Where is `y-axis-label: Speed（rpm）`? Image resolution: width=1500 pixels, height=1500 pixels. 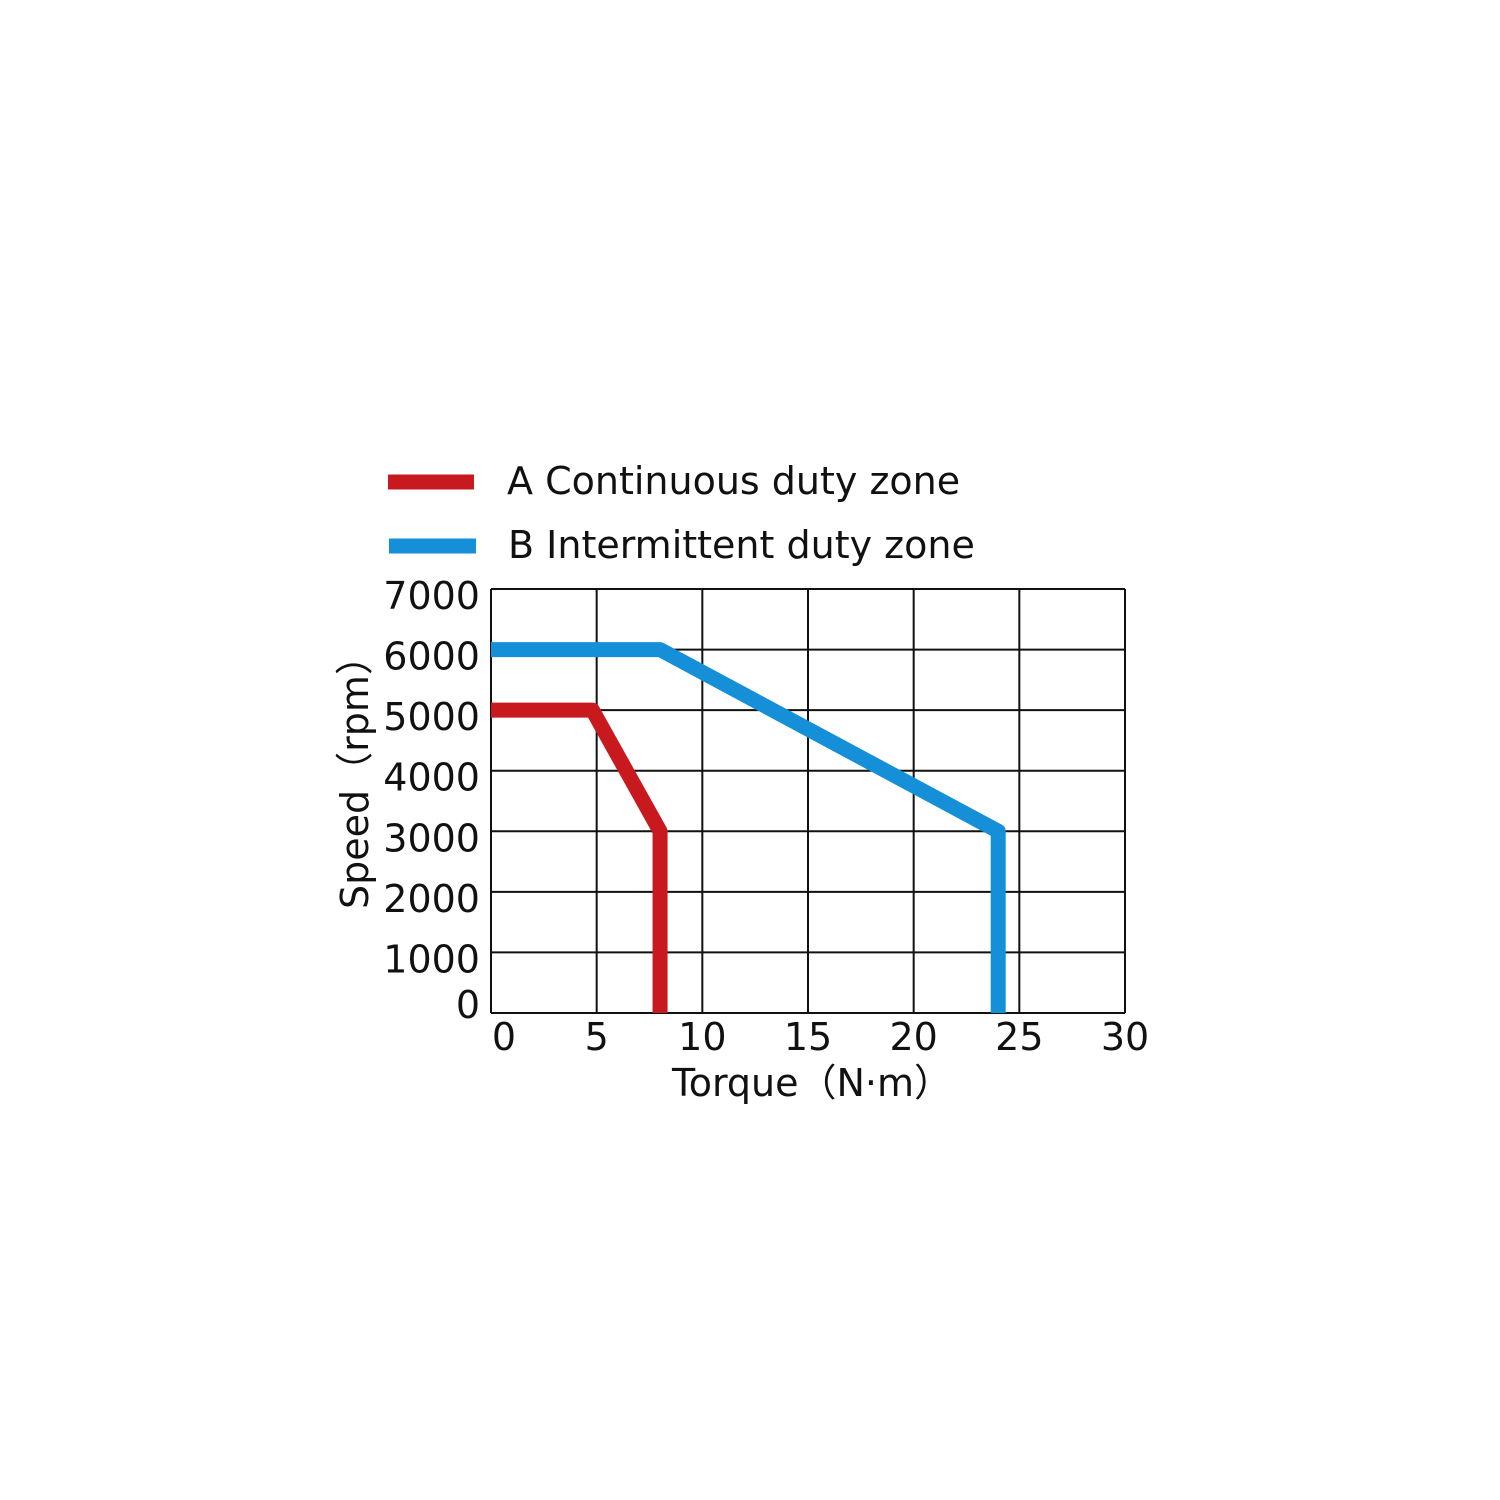 y-axis-label: Speed（rpm） is located at coordinates (355, 773).